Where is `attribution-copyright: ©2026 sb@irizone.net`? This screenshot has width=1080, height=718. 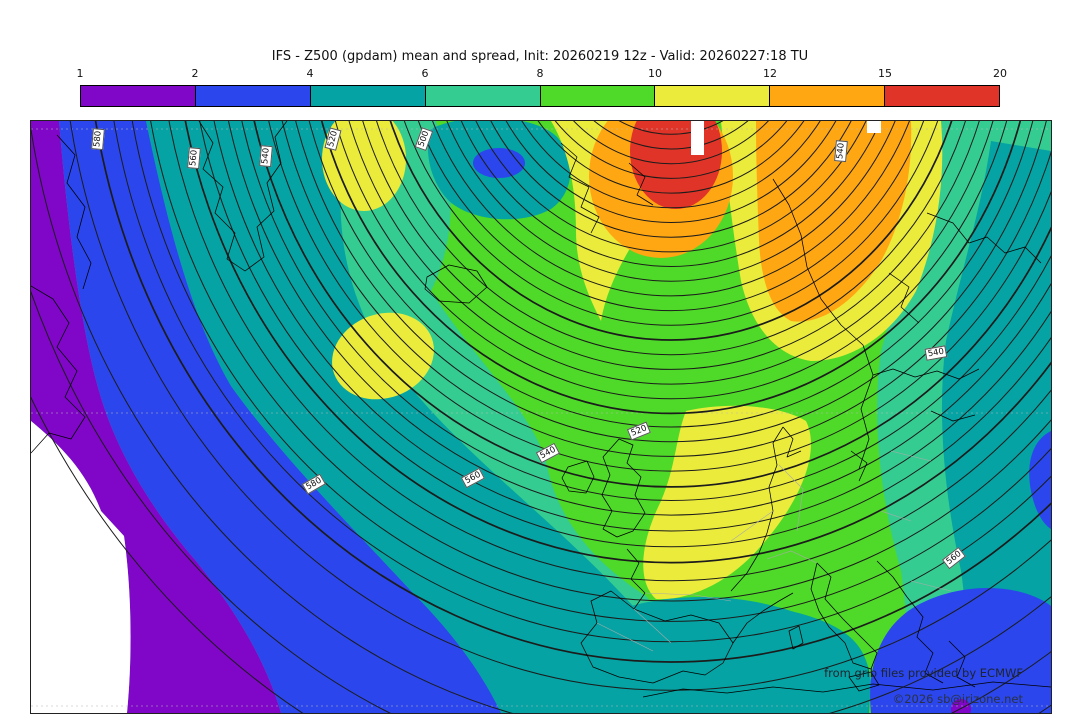 attribution-copyright: ©2026 sb@irizone.net is located at coordinates (957, 699).